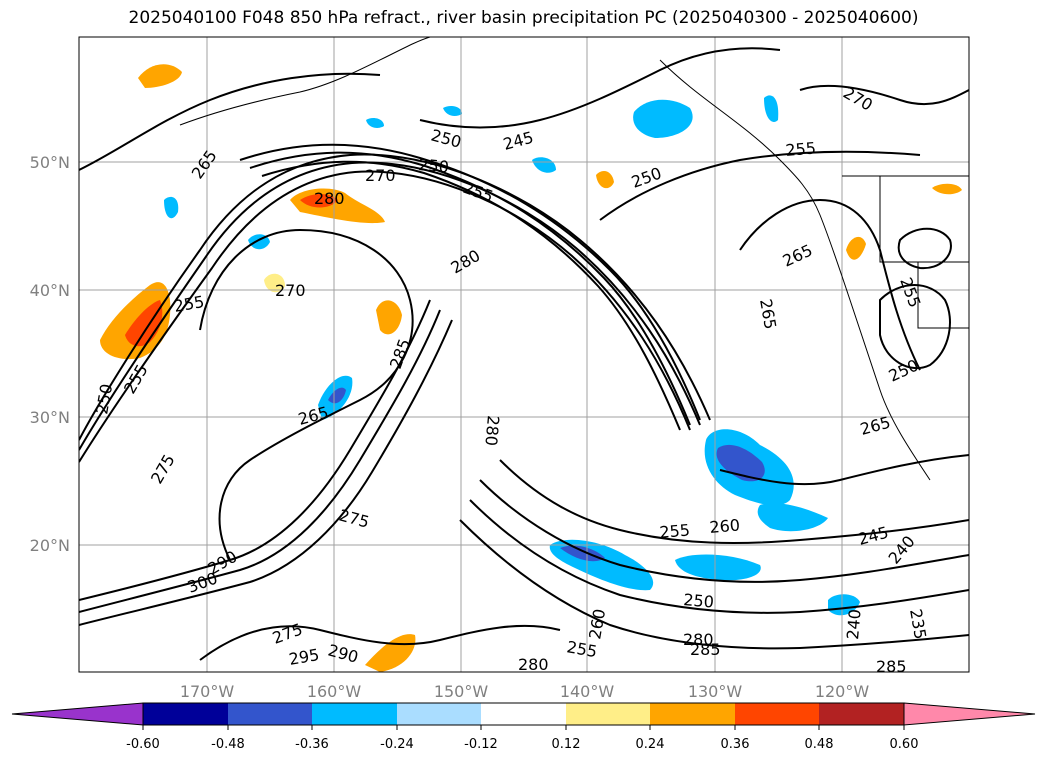 The height and width of the screenshot is (765, 1047). Describe the element at coordinates (77, 714) in the screenshot. I see `colorbar-extend-left` at that location.